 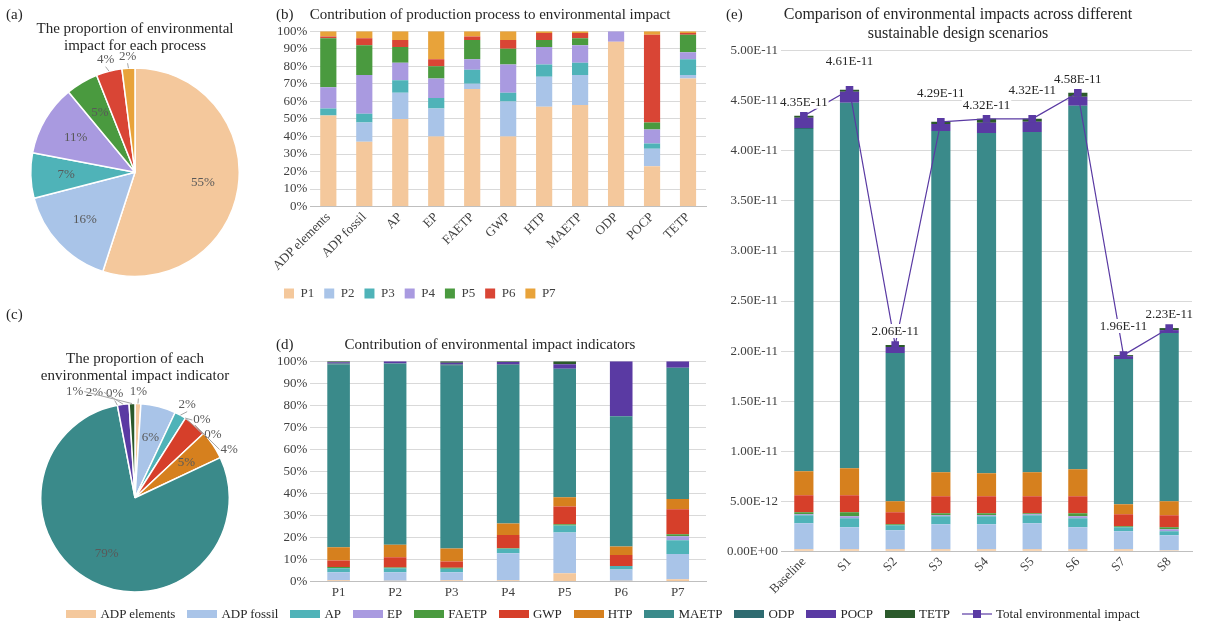 What do you see at coordinates (856, 614) in the screenshot?
I see `legend-label: POCP` at bounding box center [856, 614].